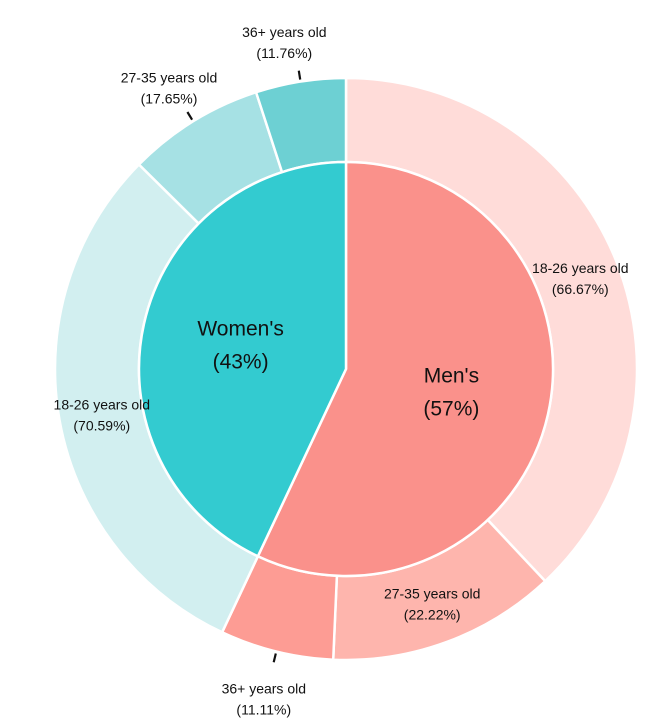 This screenshot has width=651, height=720. What do you see at coordinates (102, 414) in the screenshot?
I see `outer-label-women-18-26: 18-26 years old (70.59%)` at bounding box center [102, 414].